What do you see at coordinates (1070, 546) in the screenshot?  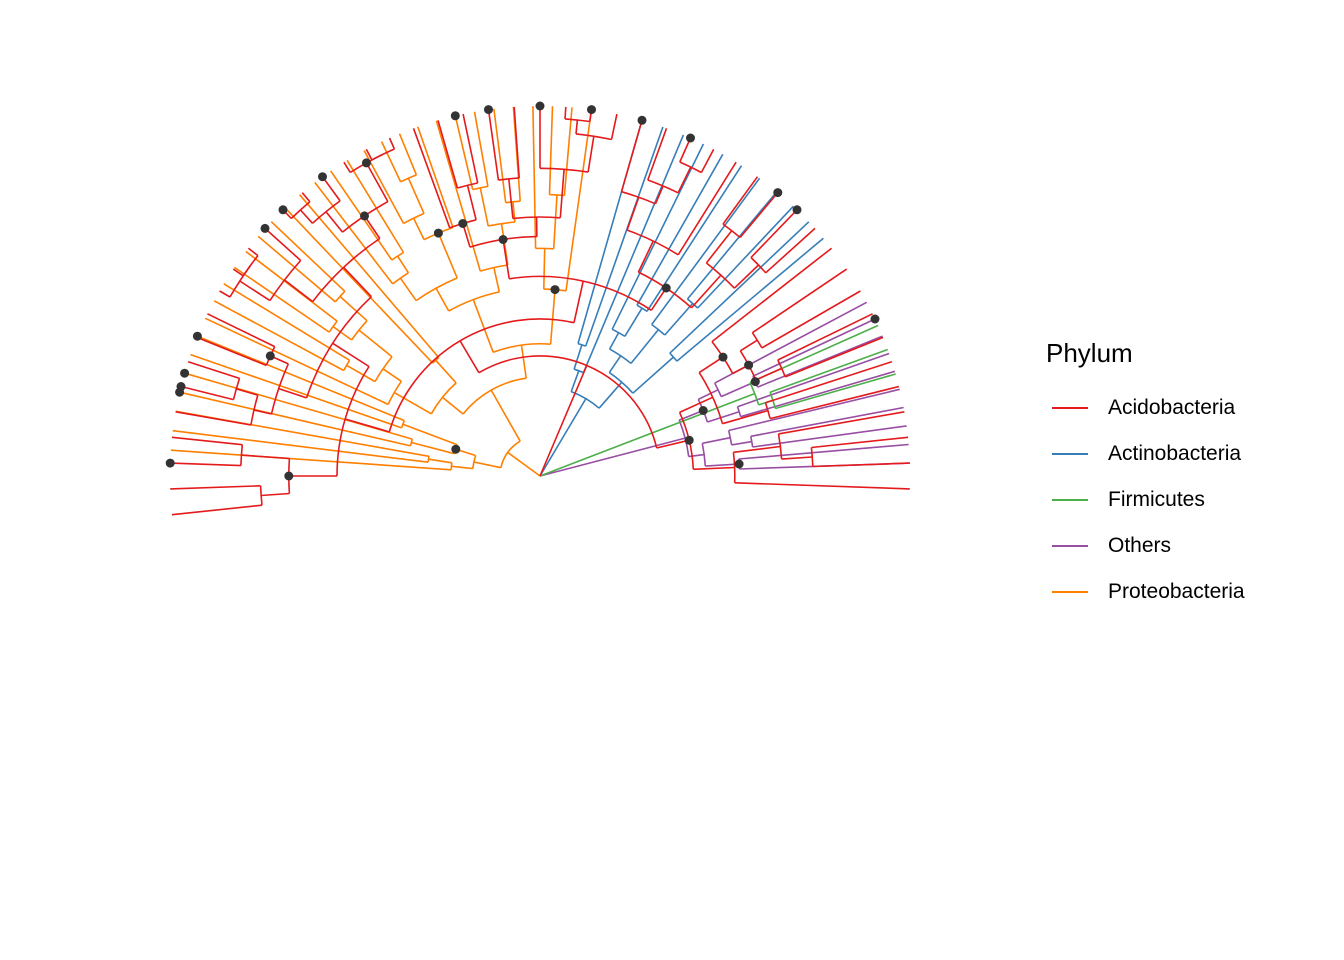 I see `legend-key-others` at bounding box center [1070, 546].